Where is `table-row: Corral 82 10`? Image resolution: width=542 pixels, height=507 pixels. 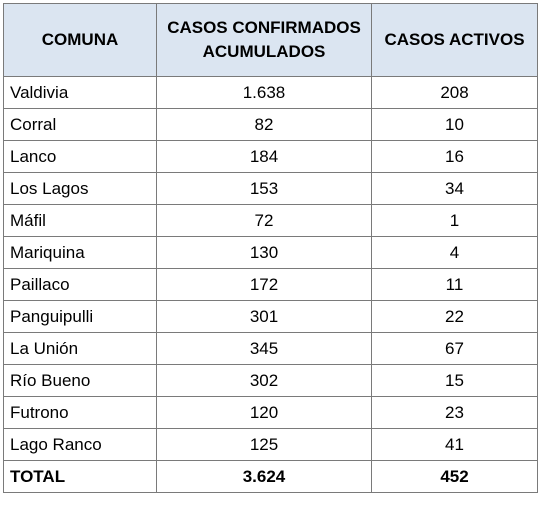
table-row: Corral 82 10 is located at coordinates (270, 124).